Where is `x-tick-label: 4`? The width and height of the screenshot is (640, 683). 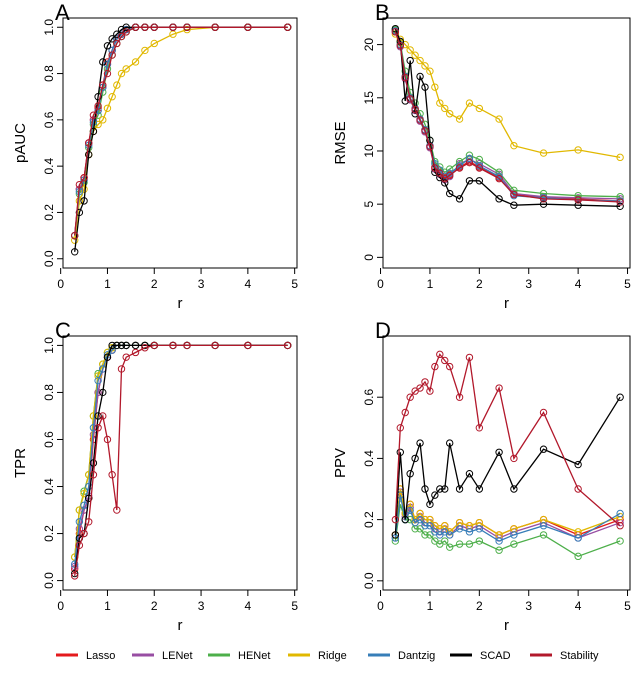
x-tick-label: 4 is located at coordinates (578, 284).